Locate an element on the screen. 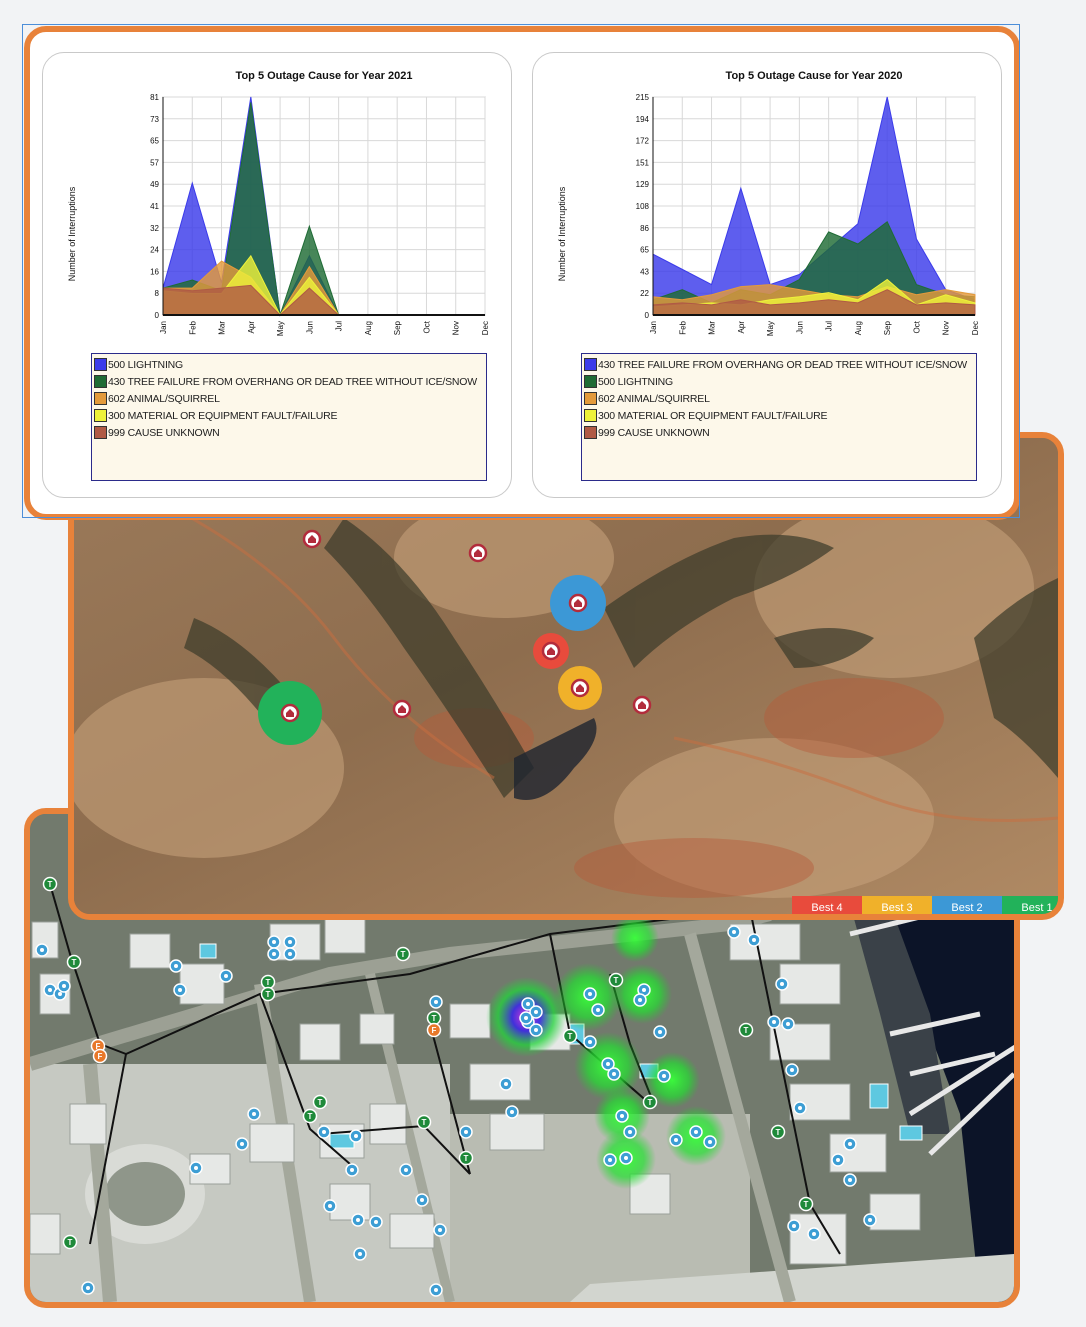 The width and height of the screenshot is (1086, 1327). legend-best-4: Best 4 is located at coordinates (827, 905).